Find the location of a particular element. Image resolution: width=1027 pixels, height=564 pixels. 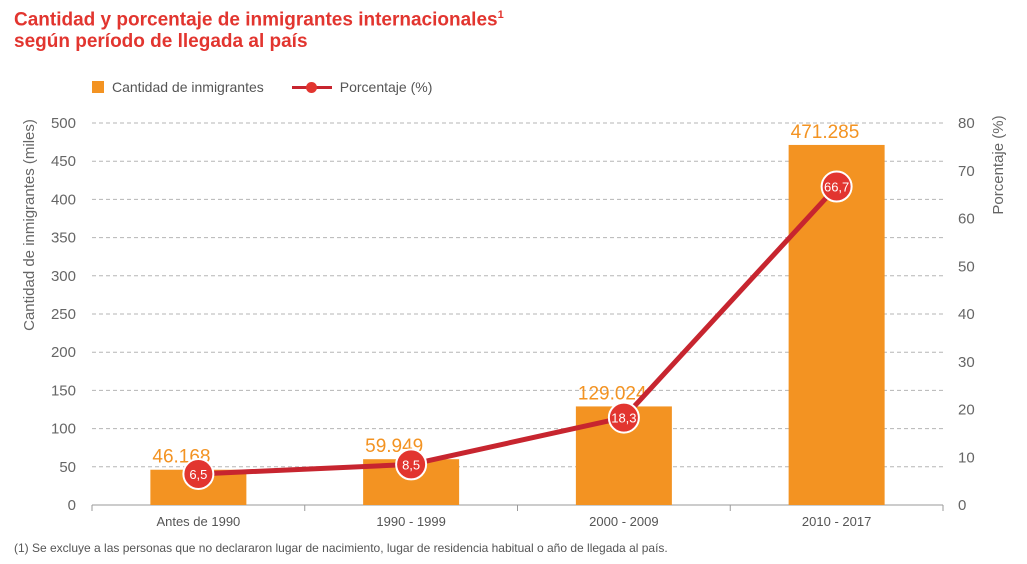

y-tick-right: 10 is located at coordinates (966, 457).